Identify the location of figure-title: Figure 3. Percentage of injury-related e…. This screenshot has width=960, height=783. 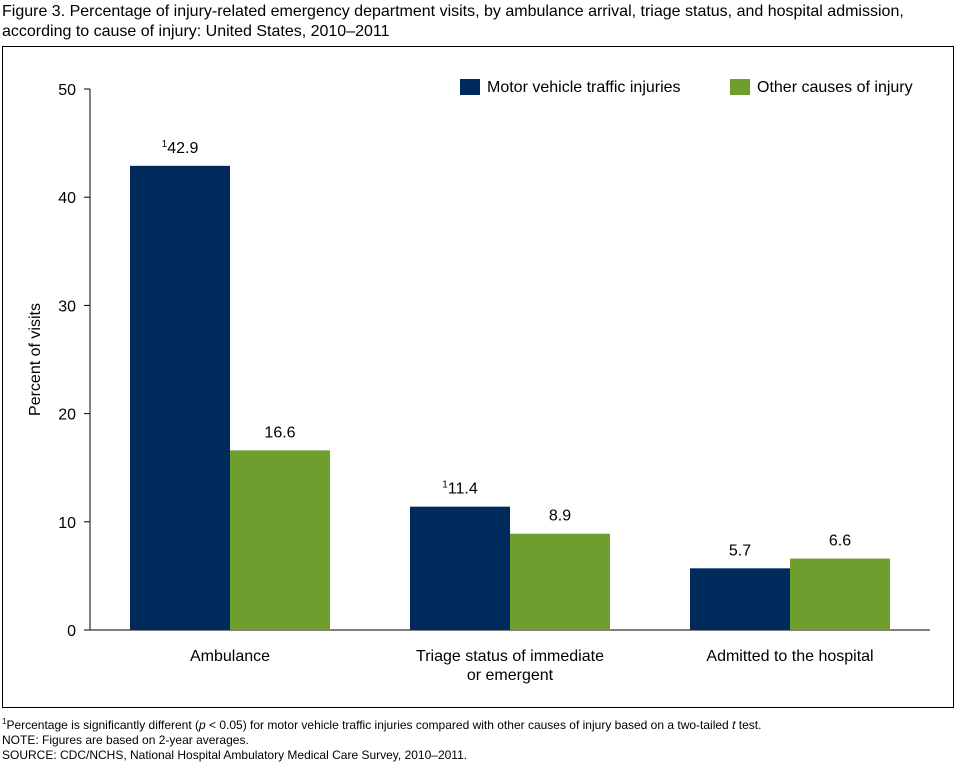
(453, 21).